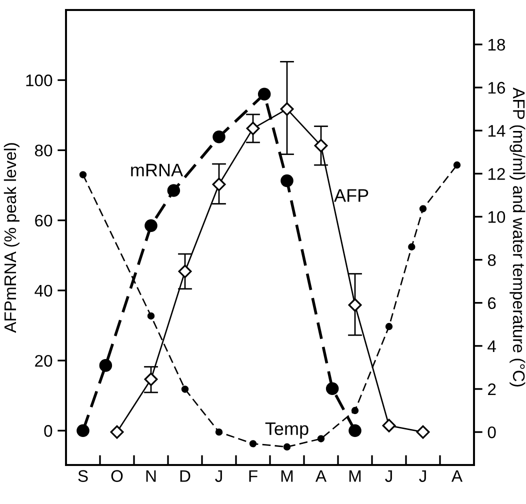 This screenshot has width=526, height=504. What do you see at coordinates (286, 430) in the screenshot?
I see `series-label: Temp` at bounding box center [286, 430].